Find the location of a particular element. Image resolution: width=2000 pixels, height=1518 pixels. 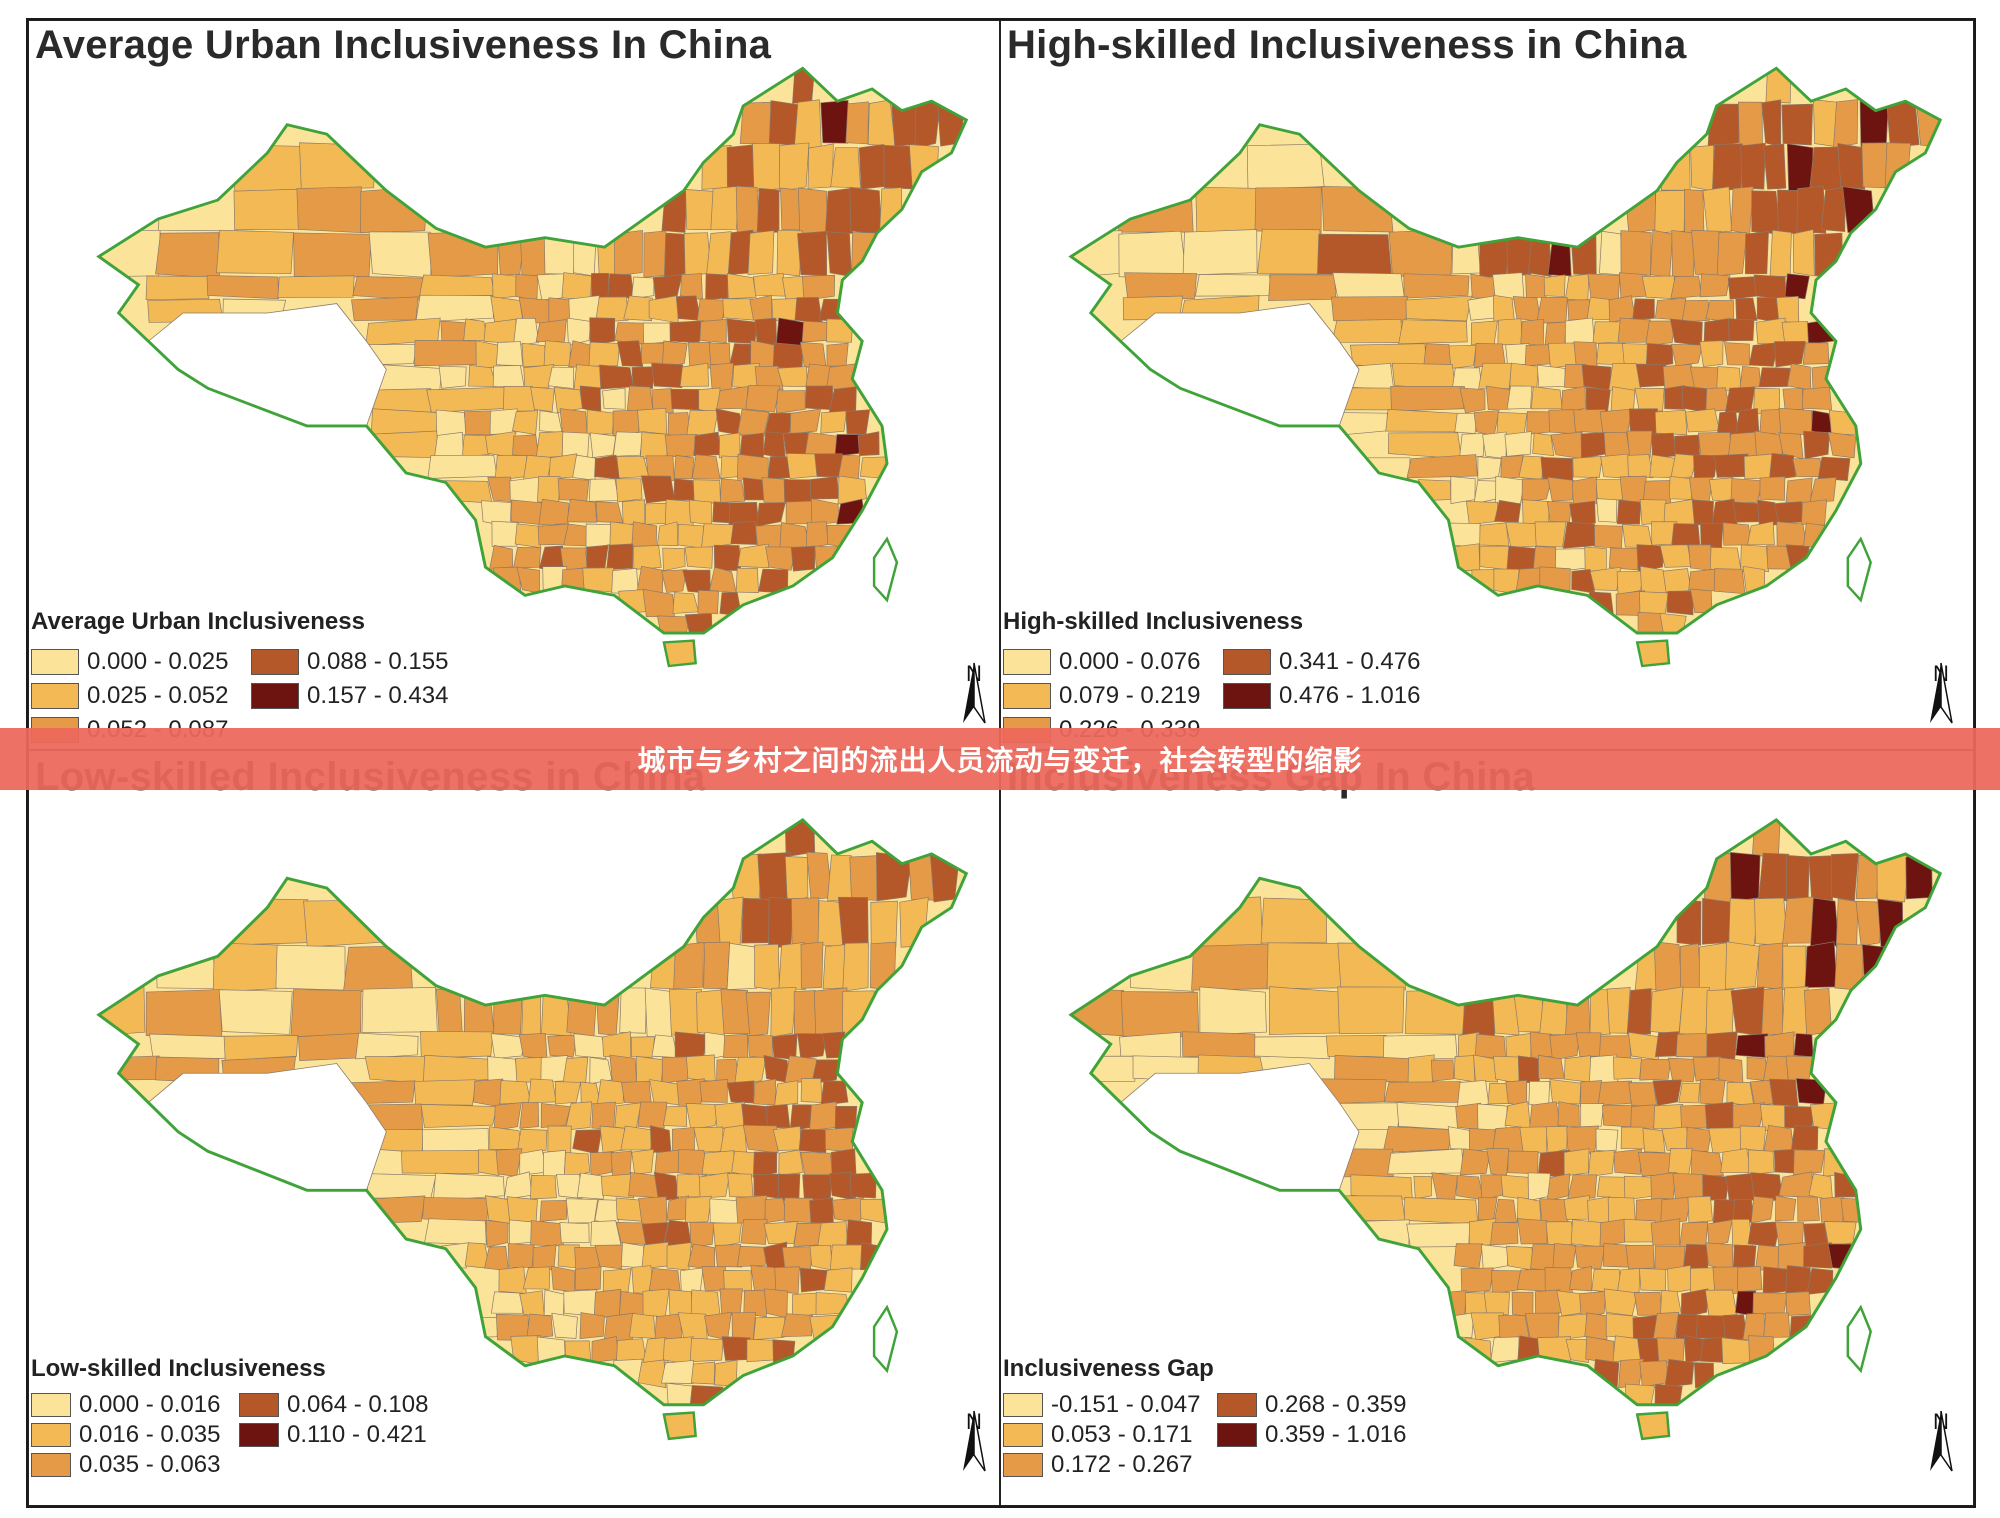

legend-item: 0.035 - 0.063 is located at coordinates (135, 1465).